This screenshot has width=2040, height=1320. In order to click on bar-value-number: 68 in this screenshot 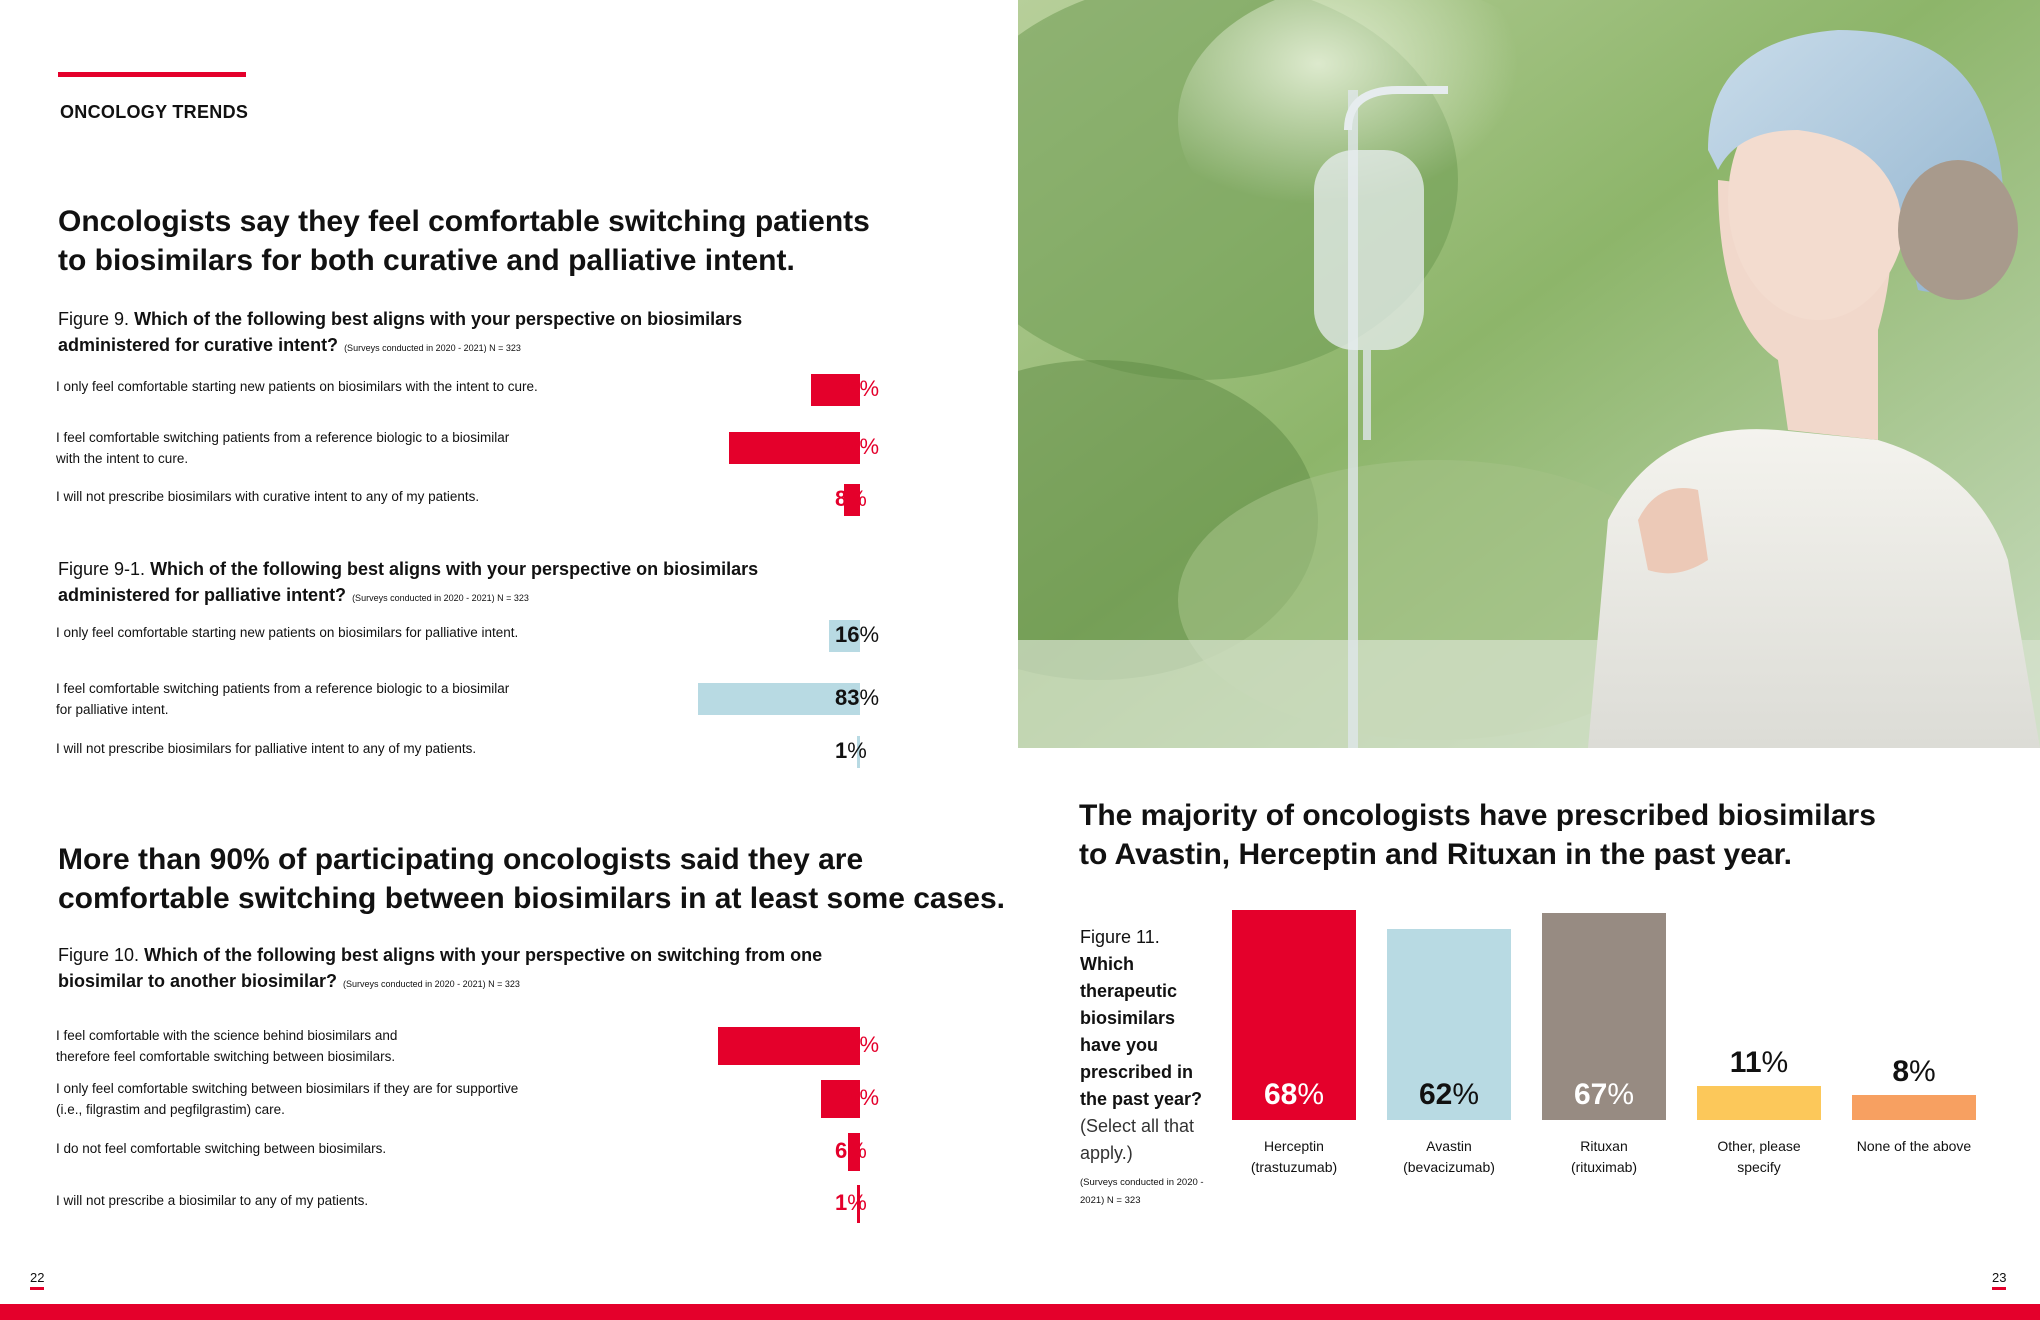, I will do `click(1280, 1094)`.